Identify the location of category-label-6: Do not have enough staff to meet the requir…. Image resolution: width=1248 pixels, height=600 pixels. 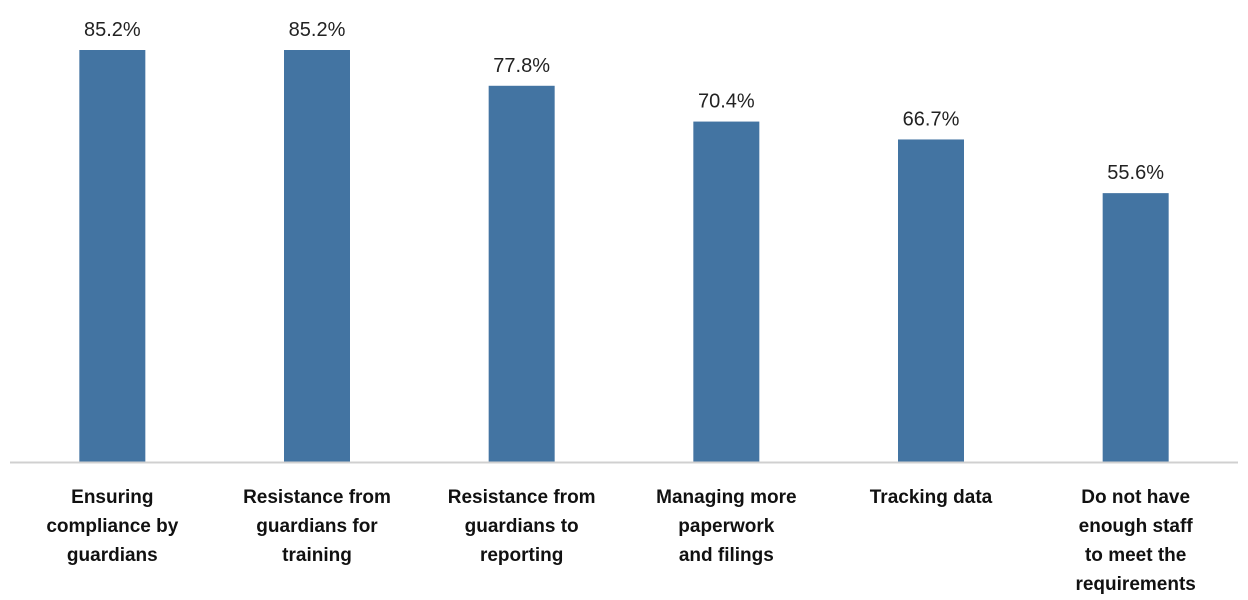
(1135, 541).